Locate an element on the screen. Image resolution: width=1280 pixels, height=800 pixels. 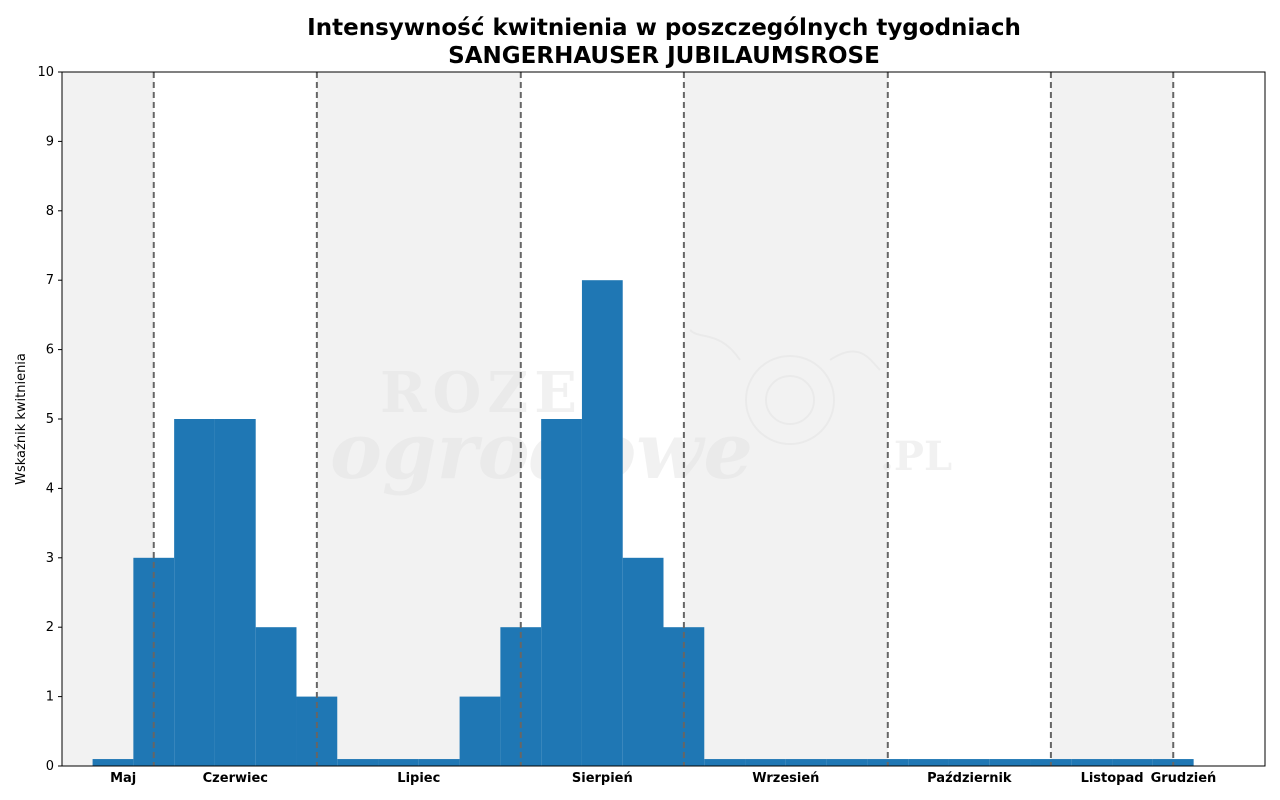
y-tick-label-1: 1 is located at coordinates (50, 697).